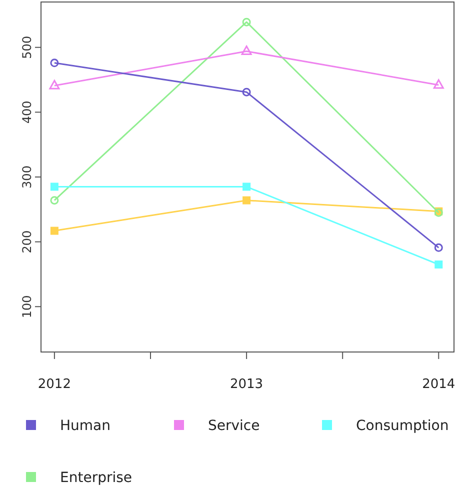  Describe the element at coordinates (234, 426) in the screenshot. I see `legend-label: Service` at that location.